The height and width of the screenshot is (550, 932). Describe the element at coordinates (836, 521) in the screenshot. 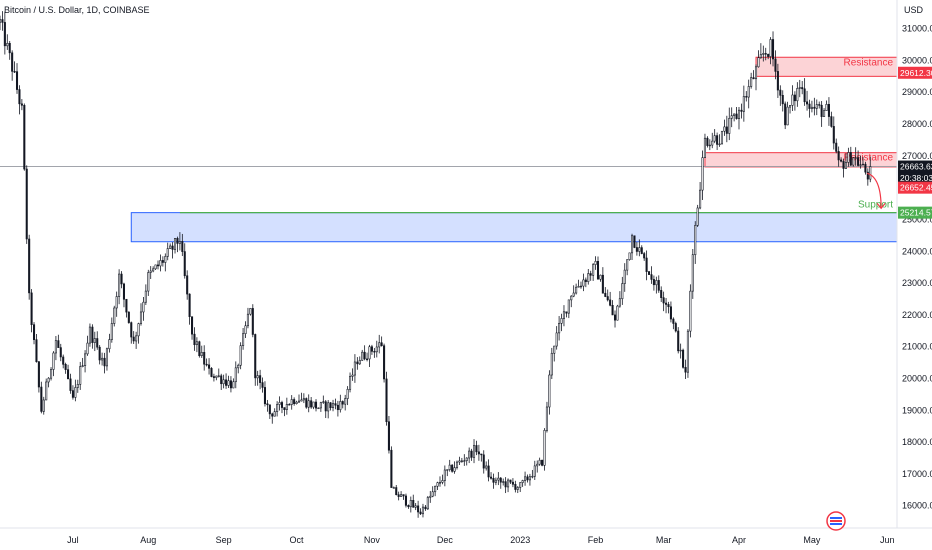

I see `tradingview-logo` at that location.